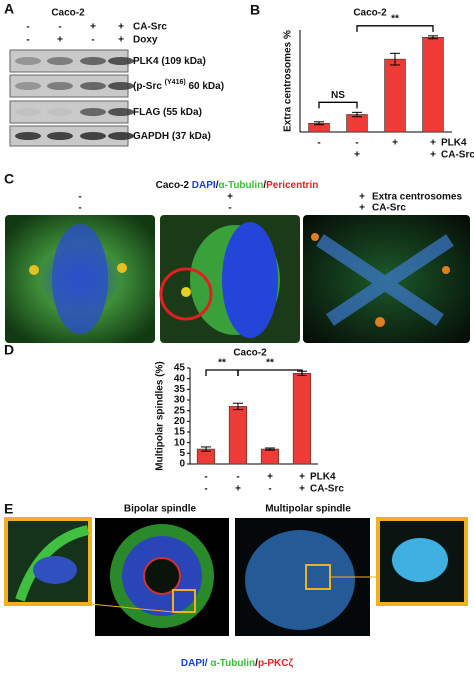 The height and width of the screenshot is (685, 474). I want to click on panel-title: Caco-2 DAPI/α-Tubulin/Pericentrin, so click(237, 185).